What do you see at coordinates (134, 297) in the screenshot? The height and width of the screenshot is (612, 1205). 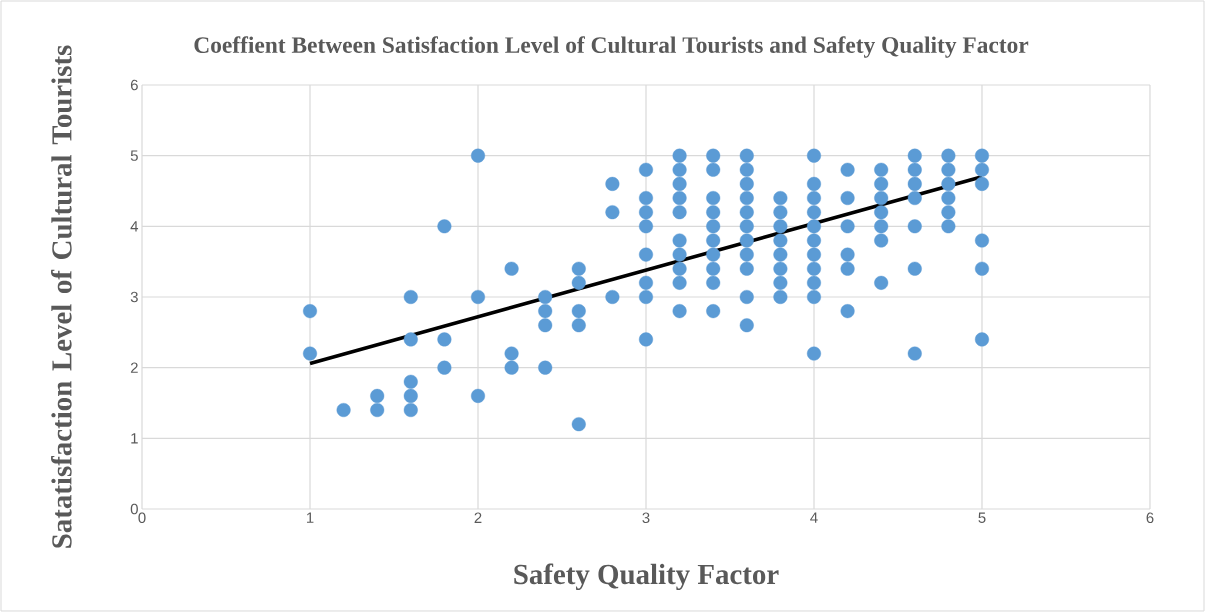 I see `y-tick-label: 3` at bounding box center [134, 297].